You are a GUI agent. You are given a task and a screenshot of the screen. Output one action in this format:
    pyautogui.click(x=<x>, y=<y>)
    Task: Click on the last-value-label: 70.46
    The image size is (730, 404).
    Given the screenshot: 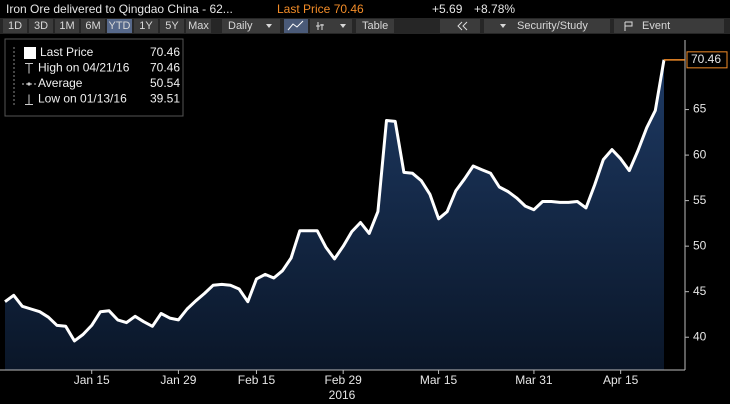 What is the action you would take?
    pyautogui.click(x=706, y=59)
    